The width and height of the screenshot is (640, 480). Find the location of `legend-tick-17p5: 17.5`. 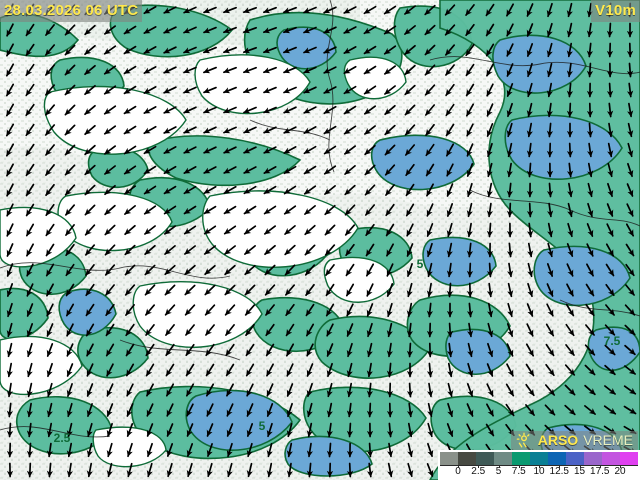

legend-tick-17p5: 17.5 is located at coordinates (600, 471).